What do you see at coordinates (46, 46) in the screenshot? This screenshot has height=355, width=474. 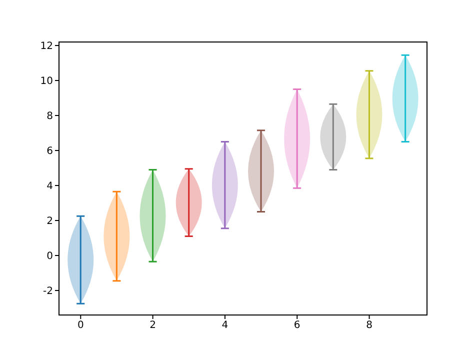 I see `y-tick-label: 12` at bounding box center [46, 46].